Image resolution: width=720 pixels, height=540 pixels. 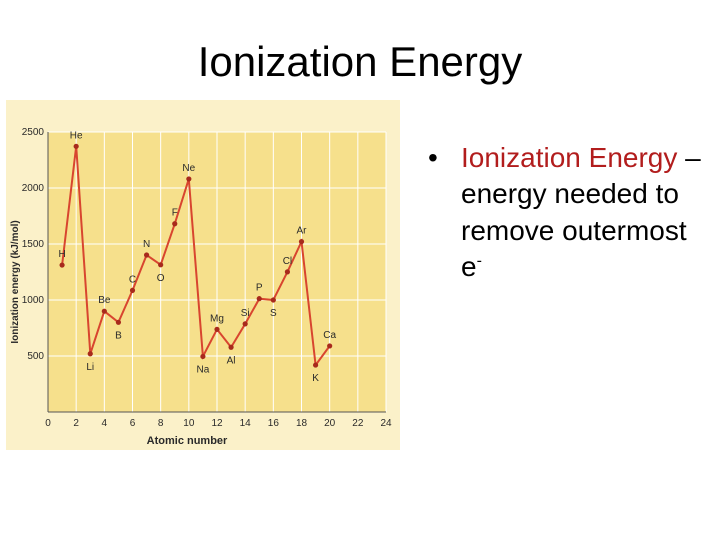 I want to click on x-tick-label: 20, so click(x=330, y=423).